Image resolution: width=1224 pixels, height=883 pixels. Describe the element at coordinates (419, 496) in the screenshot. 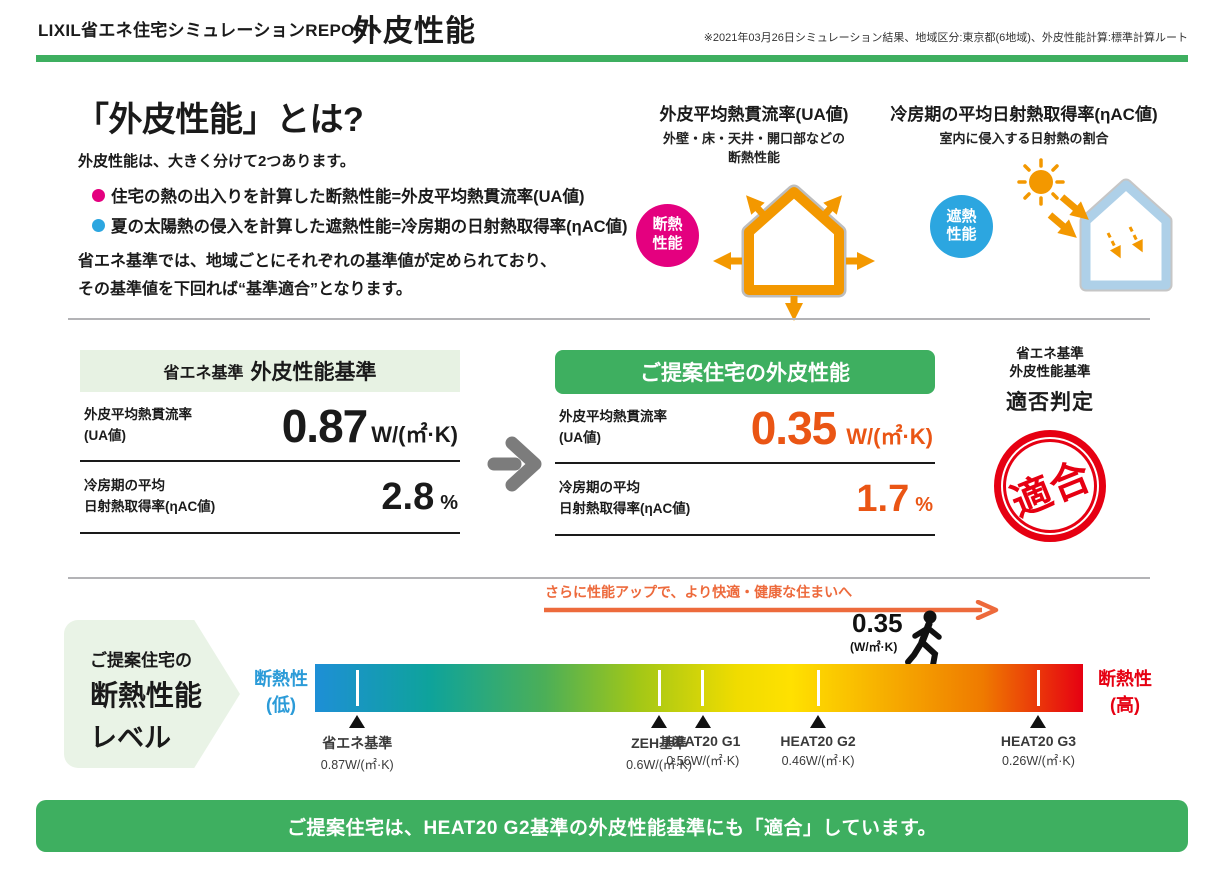

I see `standard-eta-value: 2.8%` at that location.